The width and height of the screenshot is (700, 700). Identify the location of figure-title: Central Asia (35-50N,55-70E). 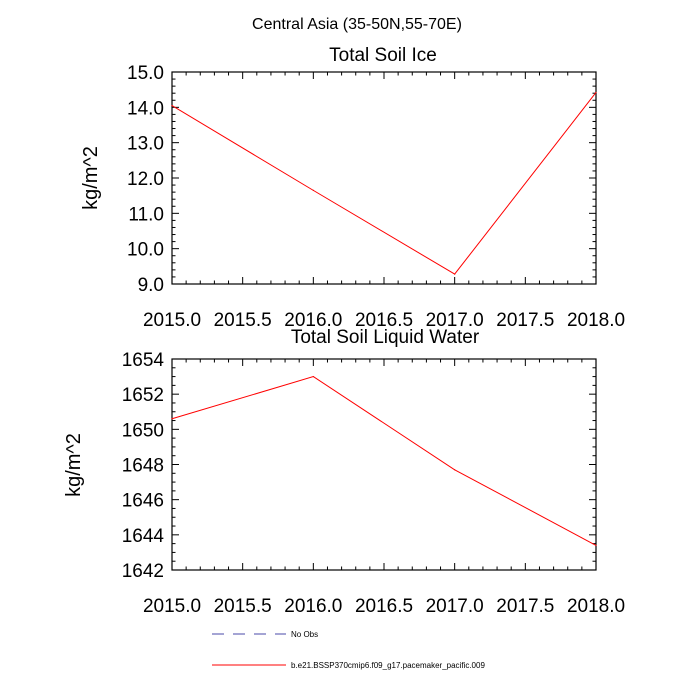
(357, 24).